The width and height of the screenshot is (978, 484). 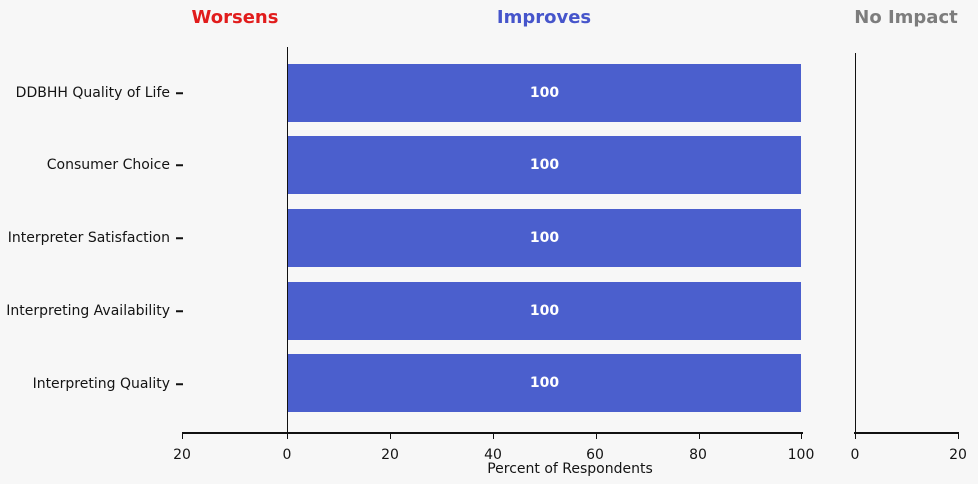 I want to click on x-axis-label: Percent of Respondents, so click(x=570, y=469).